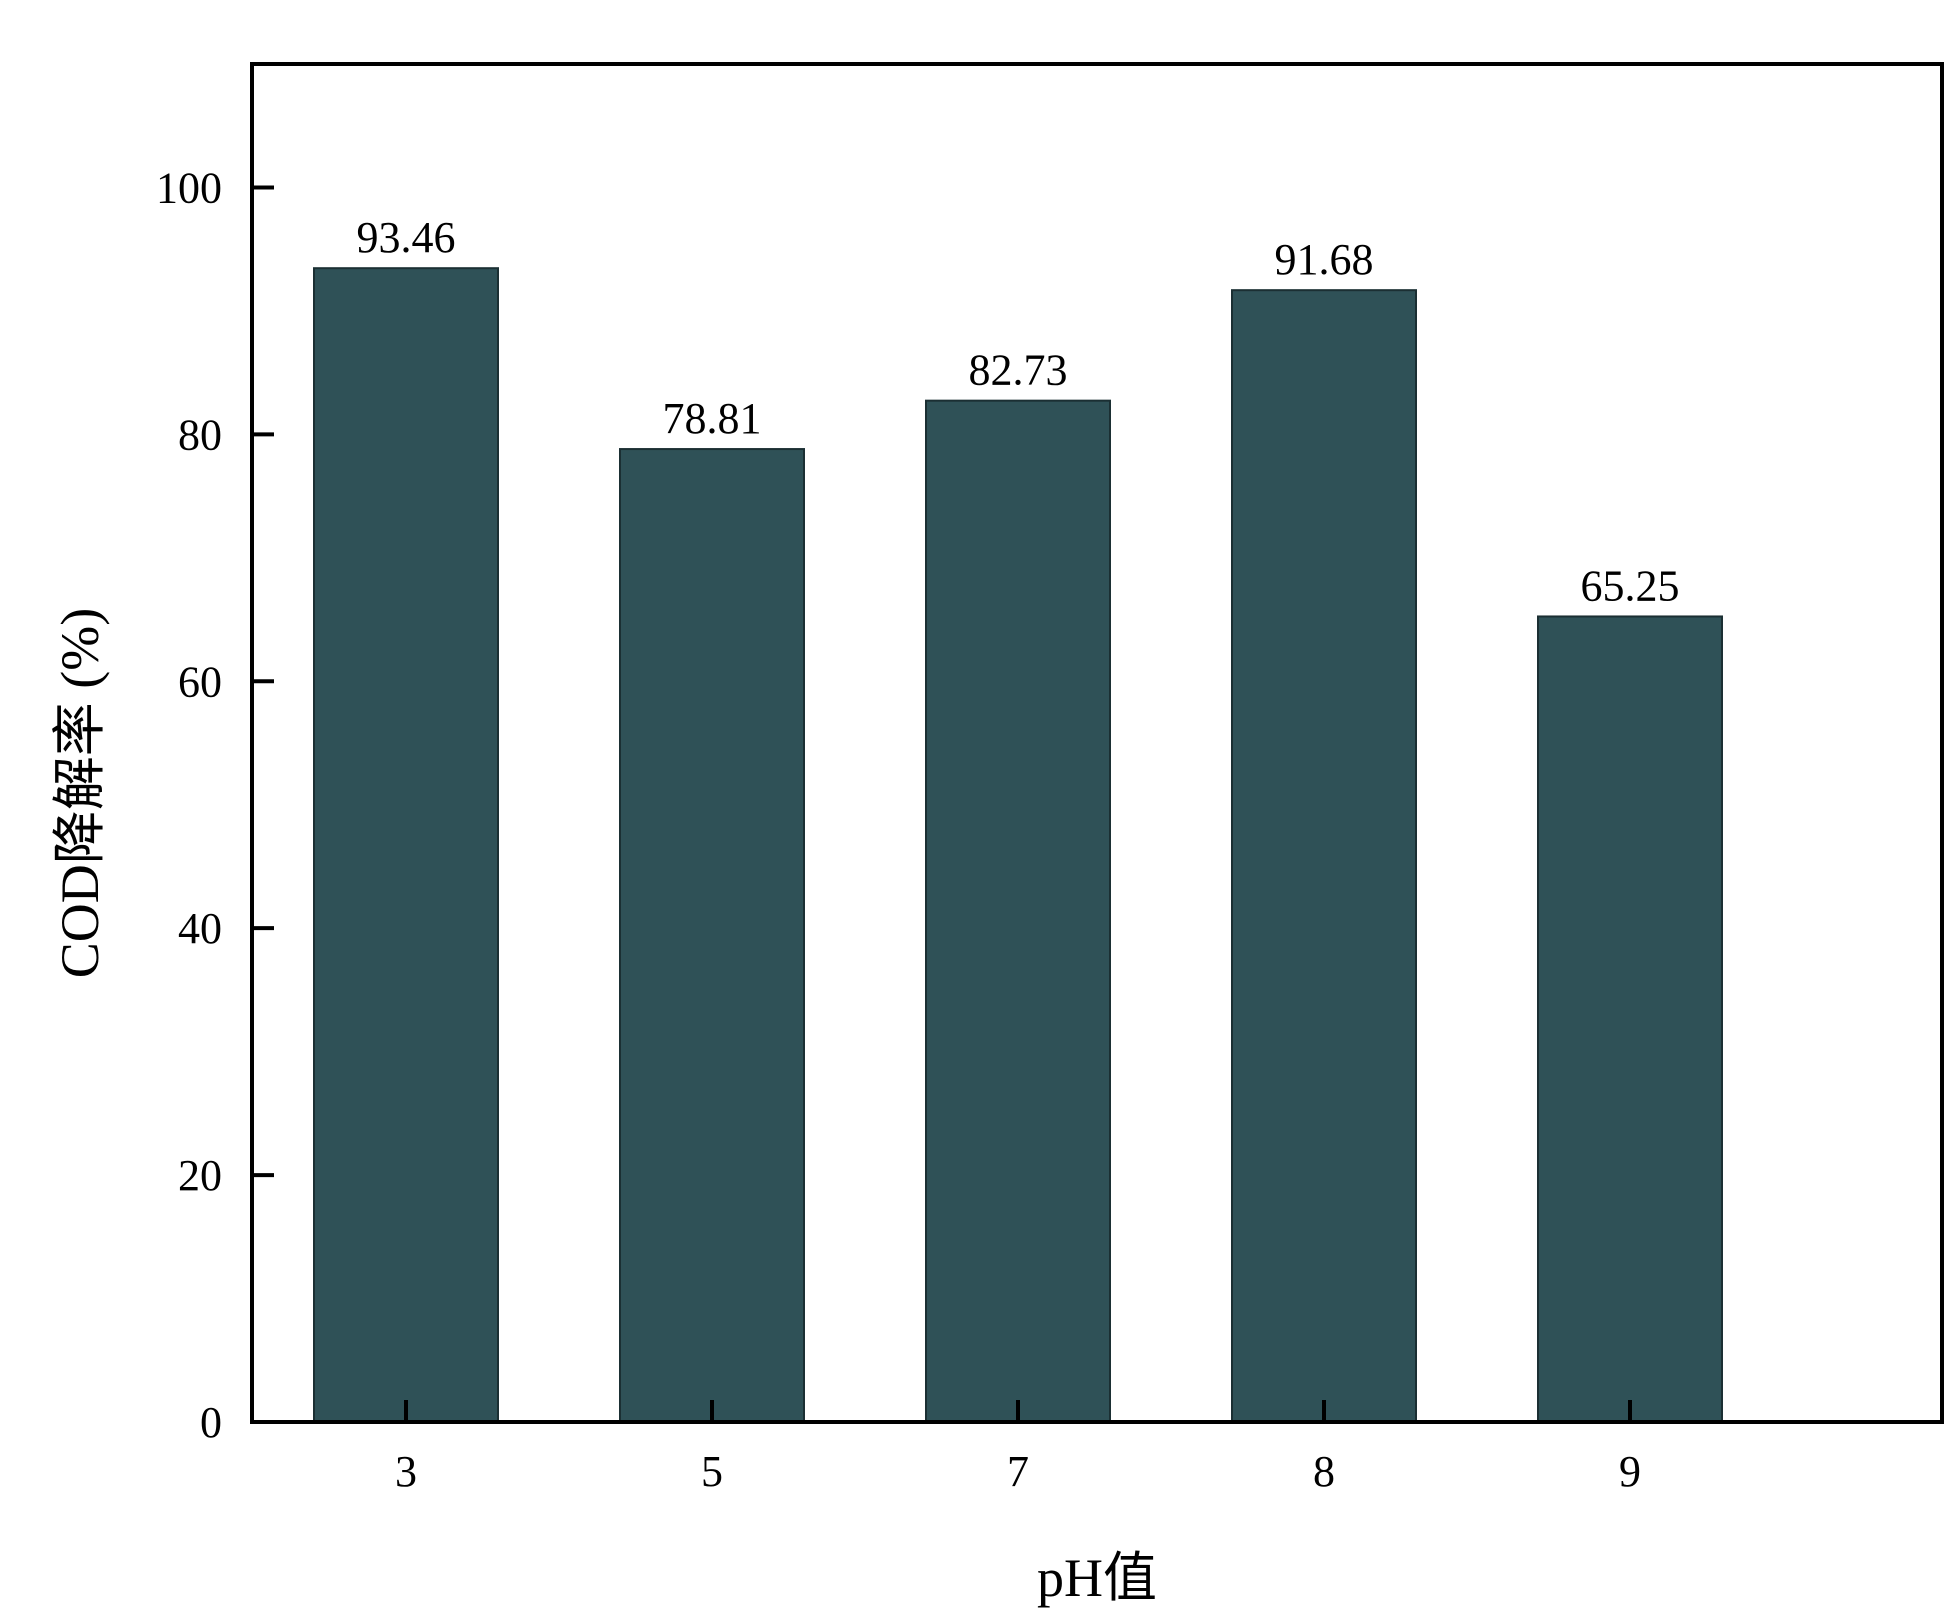 The height and width of the screenshot is (1620, 1959). What do you see at coordinates (200, 681) in the screenshot?
I see `y-tick-label-60: 60` at bounding box center [200, 681].